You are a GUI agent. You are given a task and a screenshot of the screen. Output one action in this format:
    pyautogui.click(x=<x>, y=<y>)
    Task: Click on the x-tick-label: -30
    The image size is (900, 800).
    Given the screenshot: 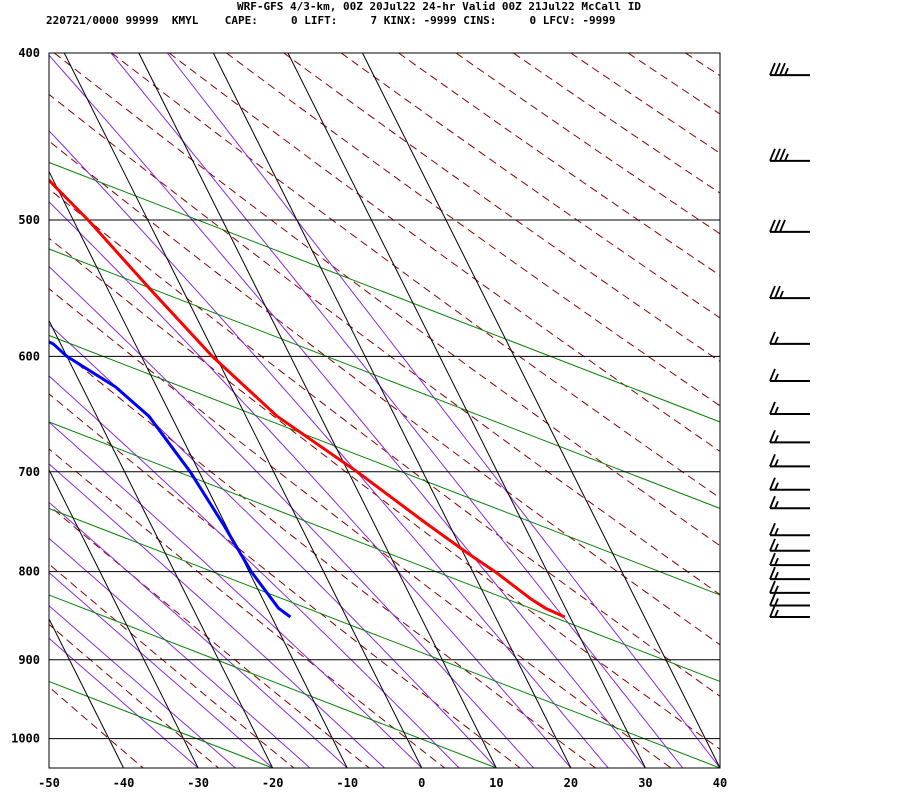 What is the action you would take?
    pyautogui.click(x=198, y=783)
    